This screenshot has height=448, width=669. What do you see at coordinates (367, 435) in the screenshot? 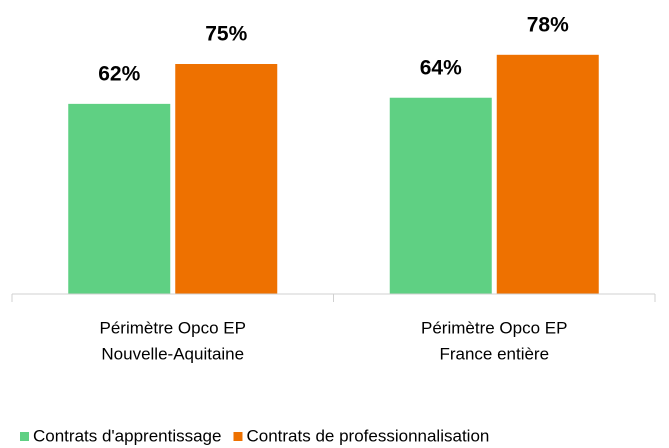
I see `legend-label: Contrats de professionnalisation` at bounding box center [367, 435].